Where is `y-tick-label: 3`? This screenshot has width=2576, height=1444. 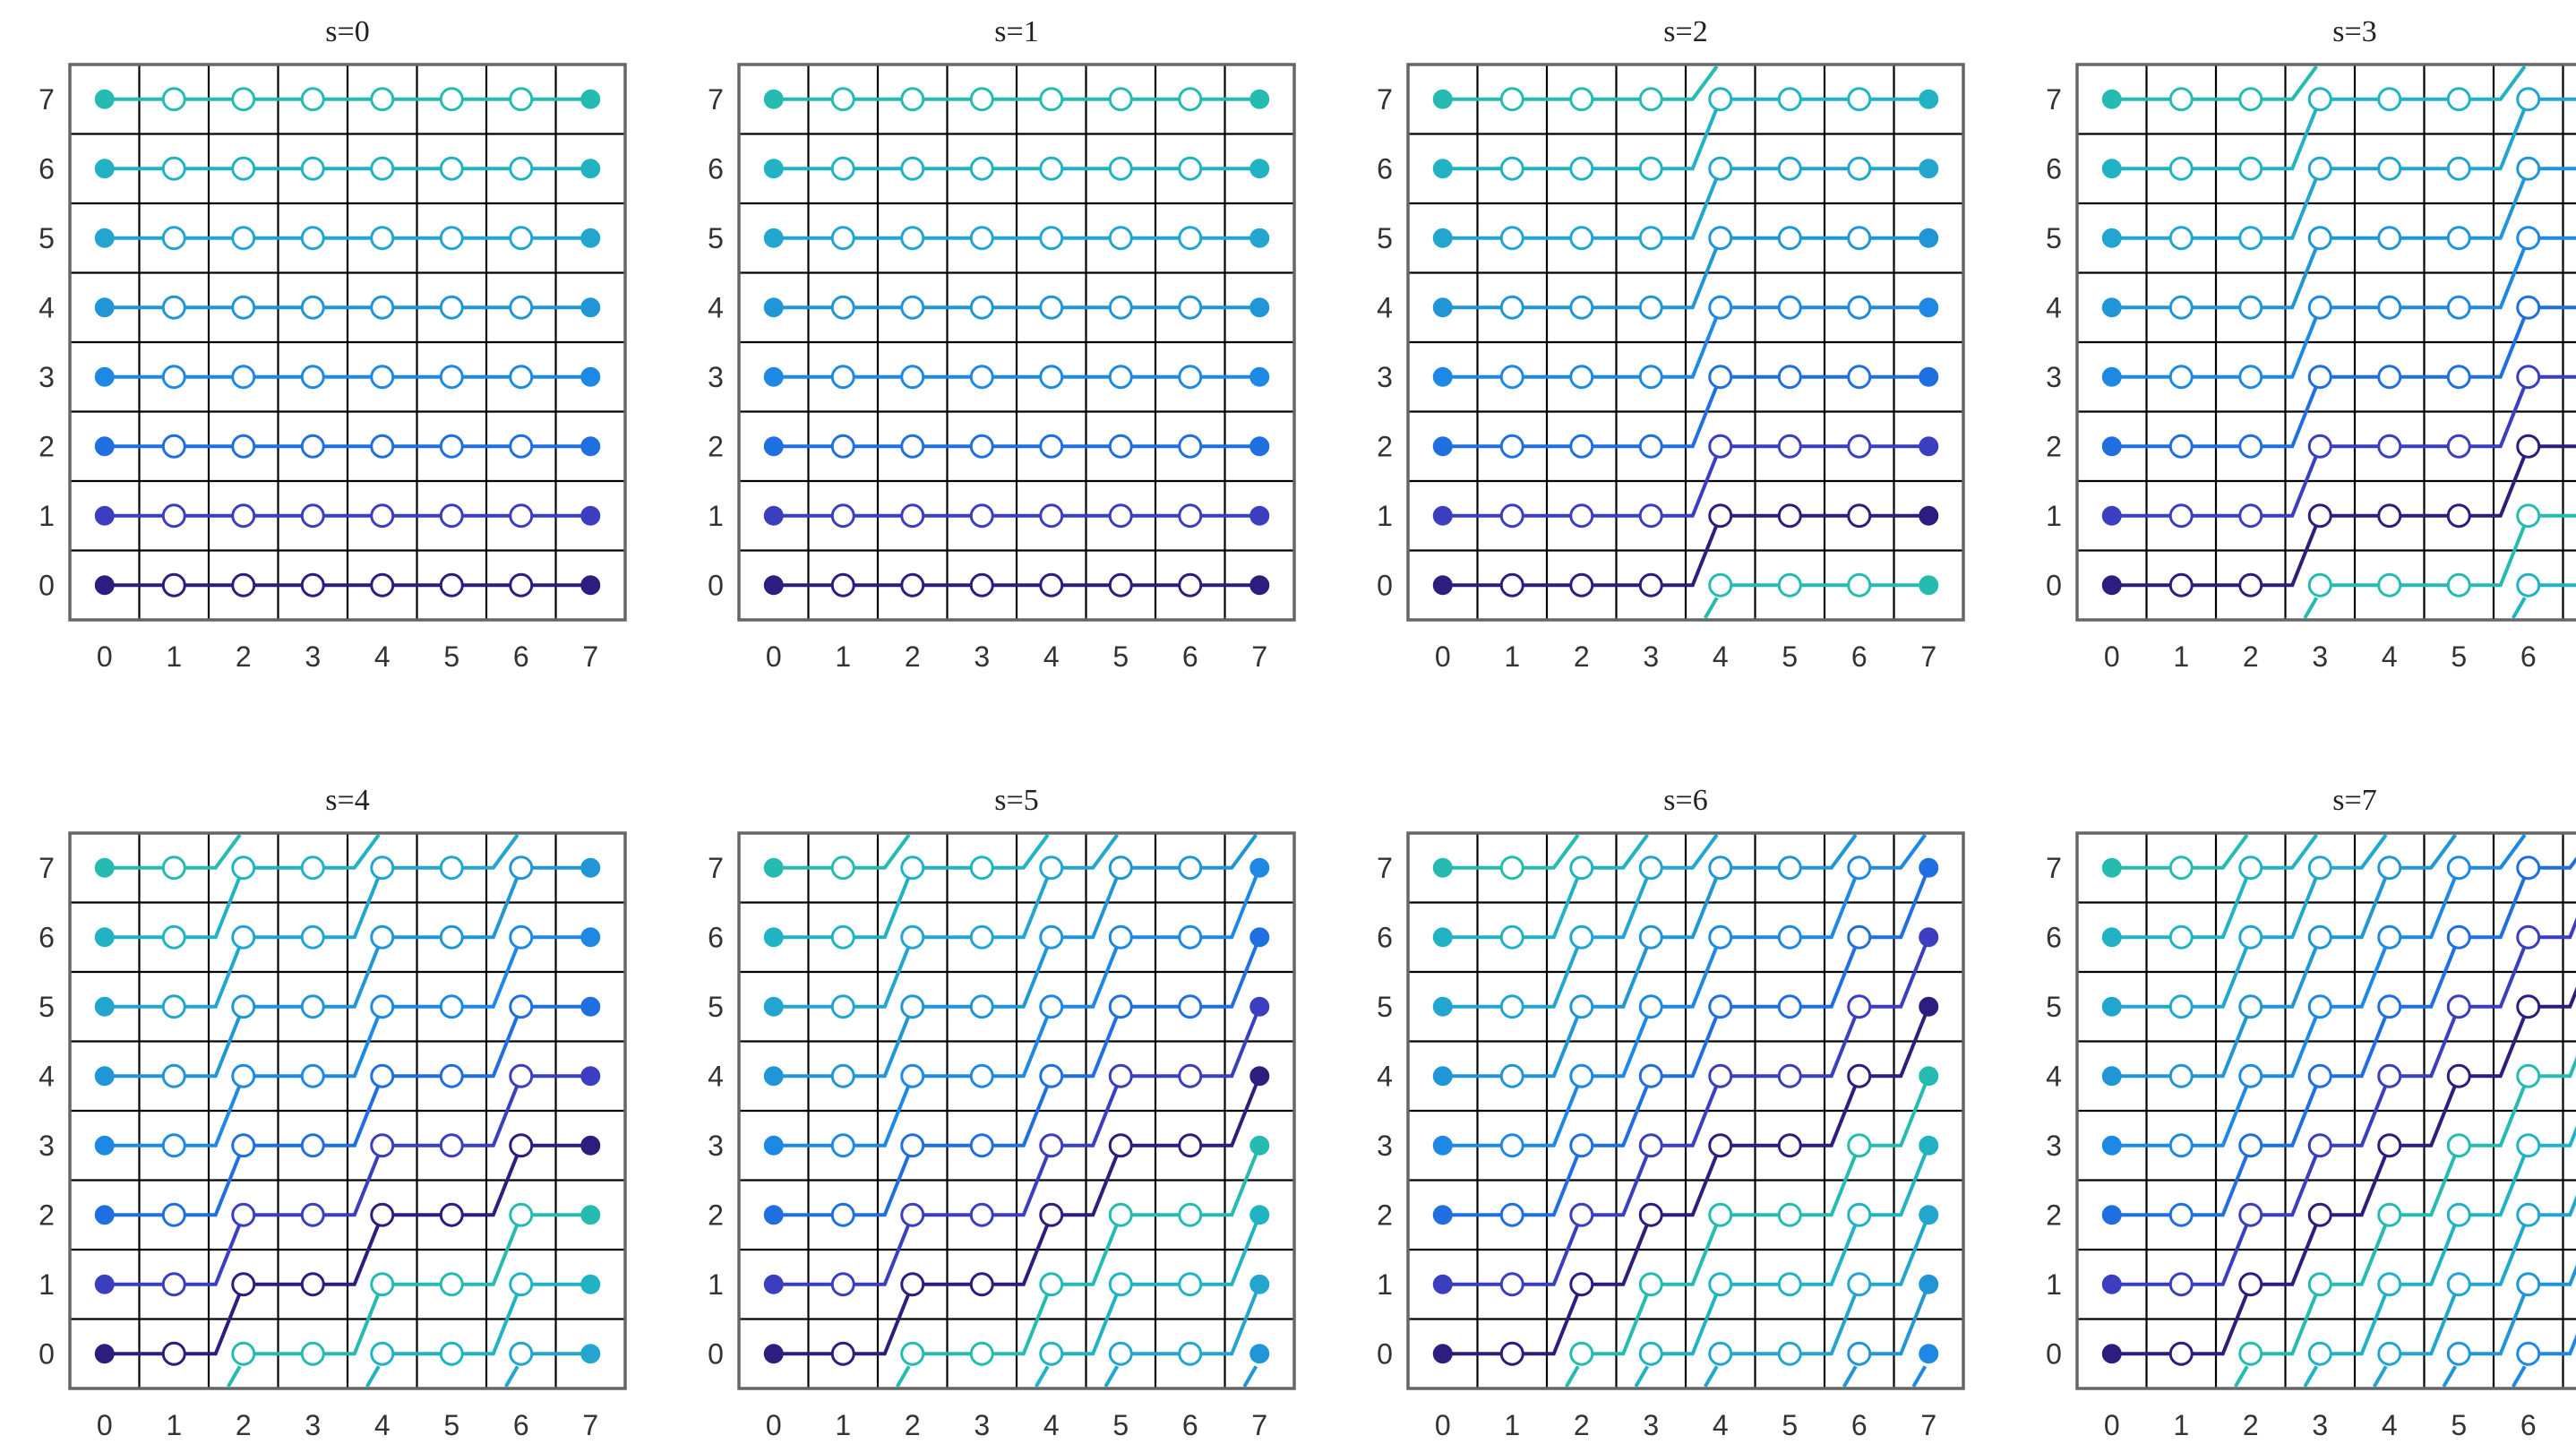 y-tick-label: 3 is located at coordinates (47, 377).